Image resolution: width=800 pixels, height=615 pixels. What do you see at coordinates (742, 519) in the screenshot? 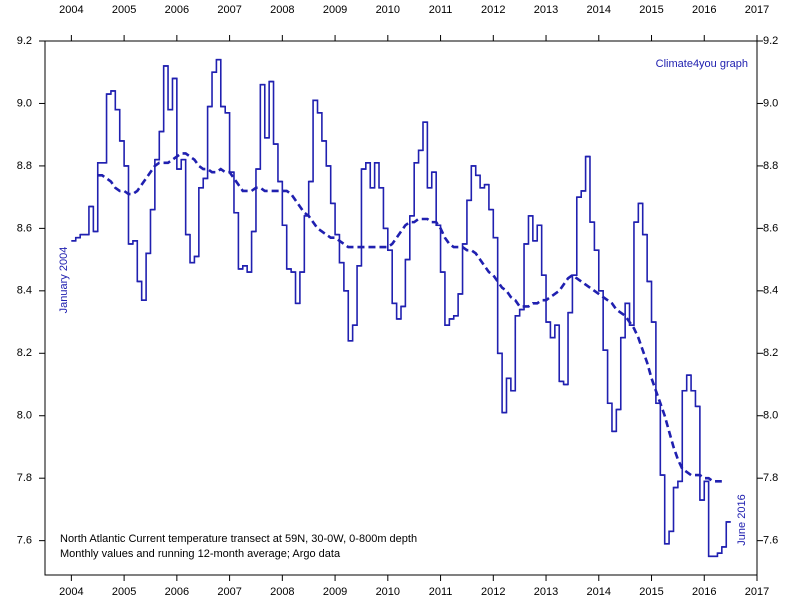
I see `end-label: June 2016` at bounding box center [742, 519].